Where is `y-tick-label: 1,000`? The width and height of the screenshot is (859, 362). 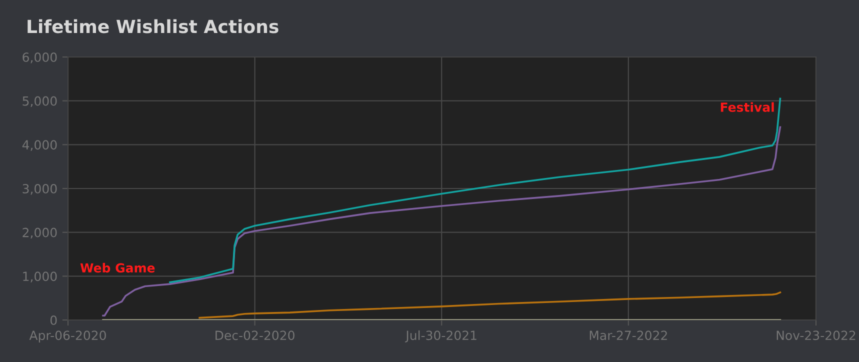
y-tick-label: 1,000 is located at coordinates (40, 277).